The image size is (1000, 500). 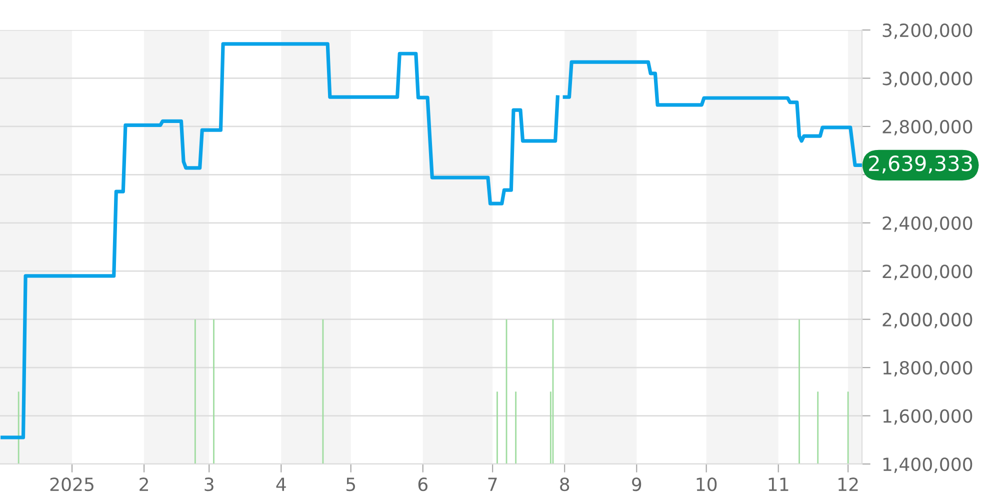 What do you see at coordinates (927, 417) in the screenshot?
I see `y-tick-label: 1,600,000` at bounding box center [927, 417].